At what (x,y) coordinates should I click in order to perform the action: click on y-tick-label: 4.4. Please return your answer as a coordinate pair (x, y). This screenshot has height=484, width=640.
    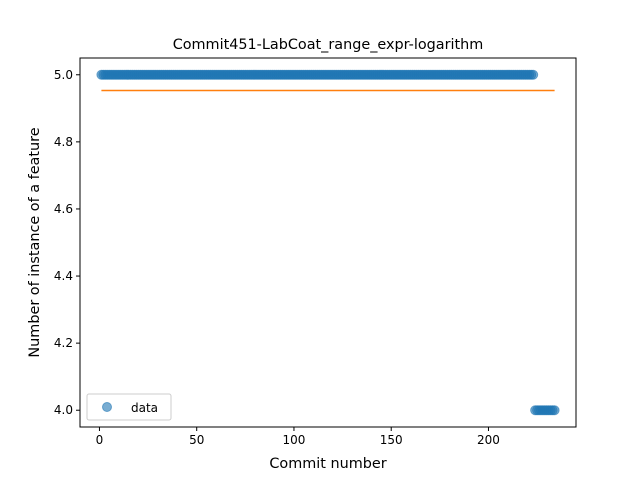
    Looking at the image, I should click on (63, 276).